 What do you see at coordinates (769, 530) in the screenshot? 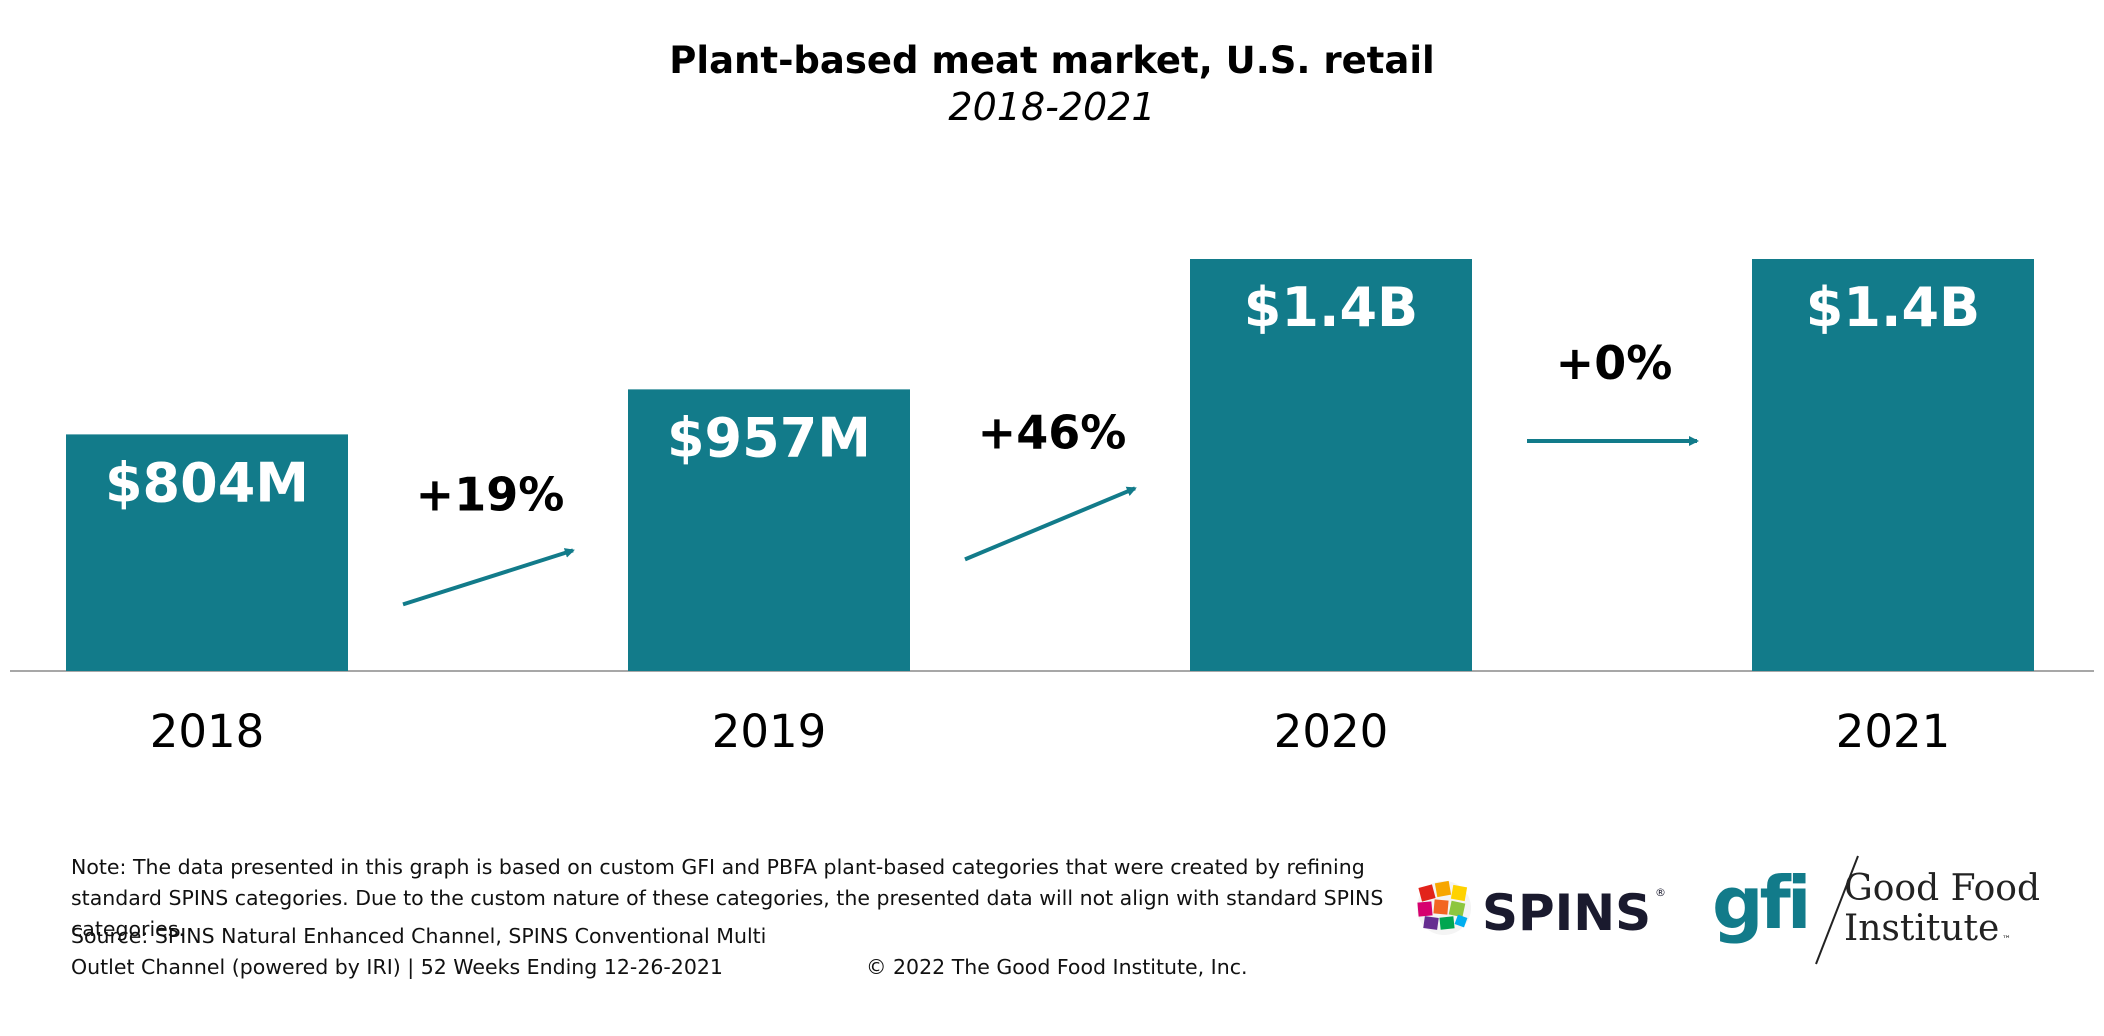
I see `bar-2019` at bounding box center [769, 530].